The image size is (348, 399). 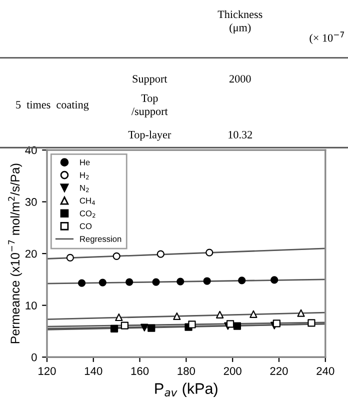 I want to click on y-tick-label: 20, so click(x=31, y=254).